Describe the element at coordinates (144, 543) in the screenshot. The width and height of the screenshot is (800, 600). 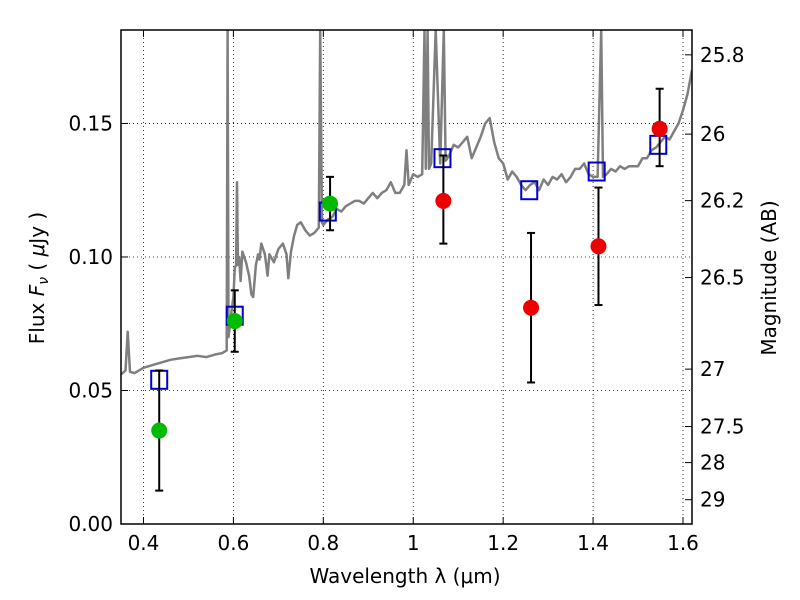
I see `x-tick-label: 0.4` at that location.